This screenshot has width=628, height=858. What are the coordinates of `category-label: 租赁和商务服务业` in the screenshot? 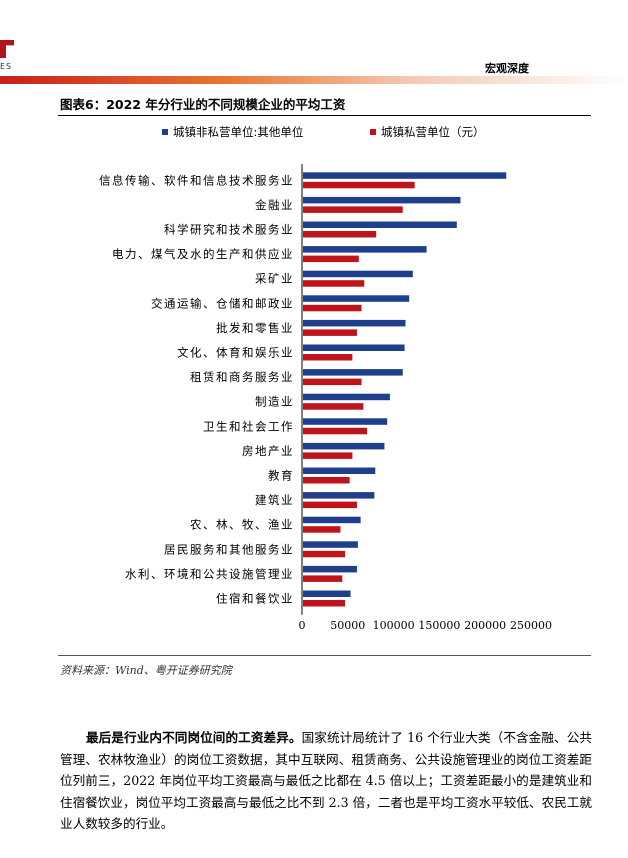 It's located at (242, 377).